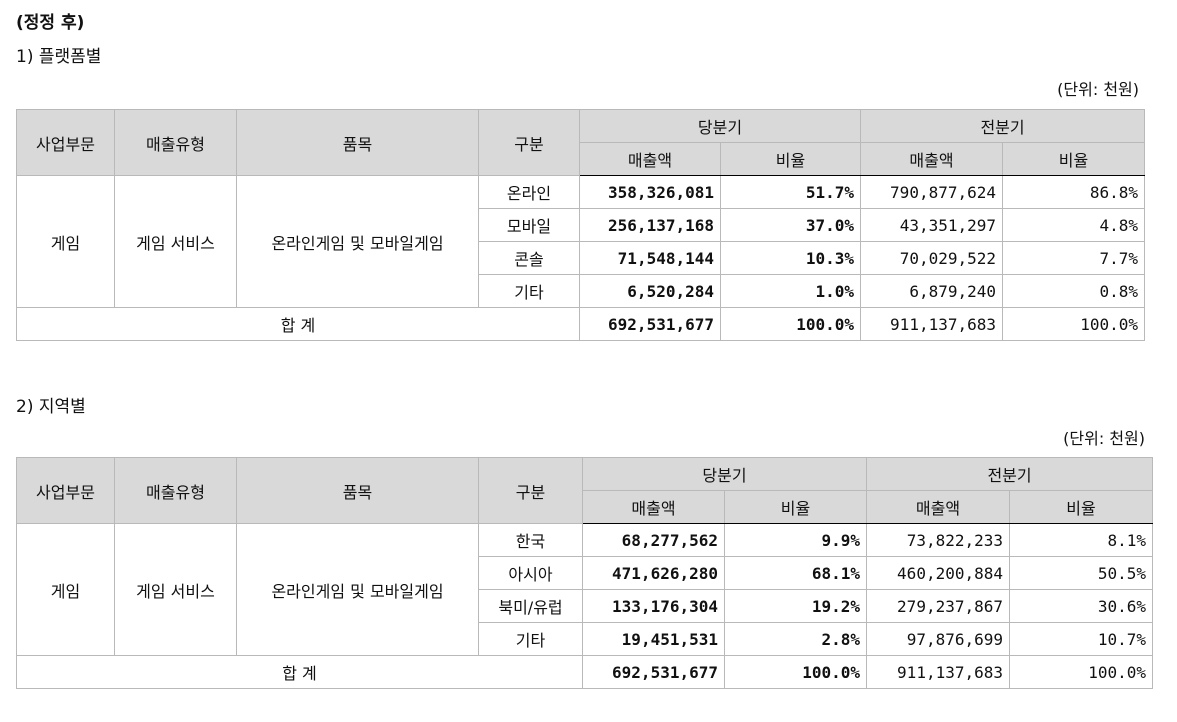 This screenshot has width=1177, height=722. What do you see at coordinates (938, 606) in the screenshot?
I see `previous-sales: 279,237,867` at bounding box center [938, 606].